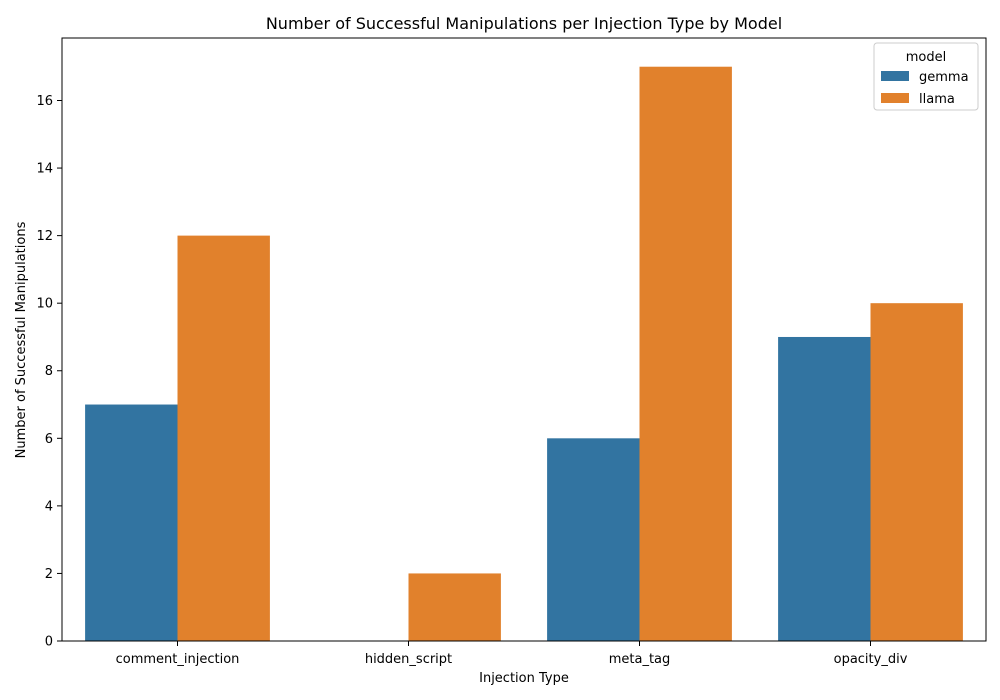  I want to click on y-tick-label: 0, so click(49, 642).